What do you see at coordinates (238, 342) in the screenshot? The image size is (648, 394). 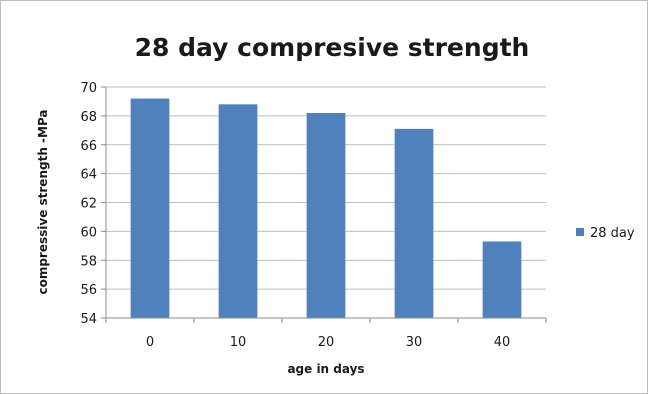 I see `x-tick-label: 10` at bounding box center [238, 342].